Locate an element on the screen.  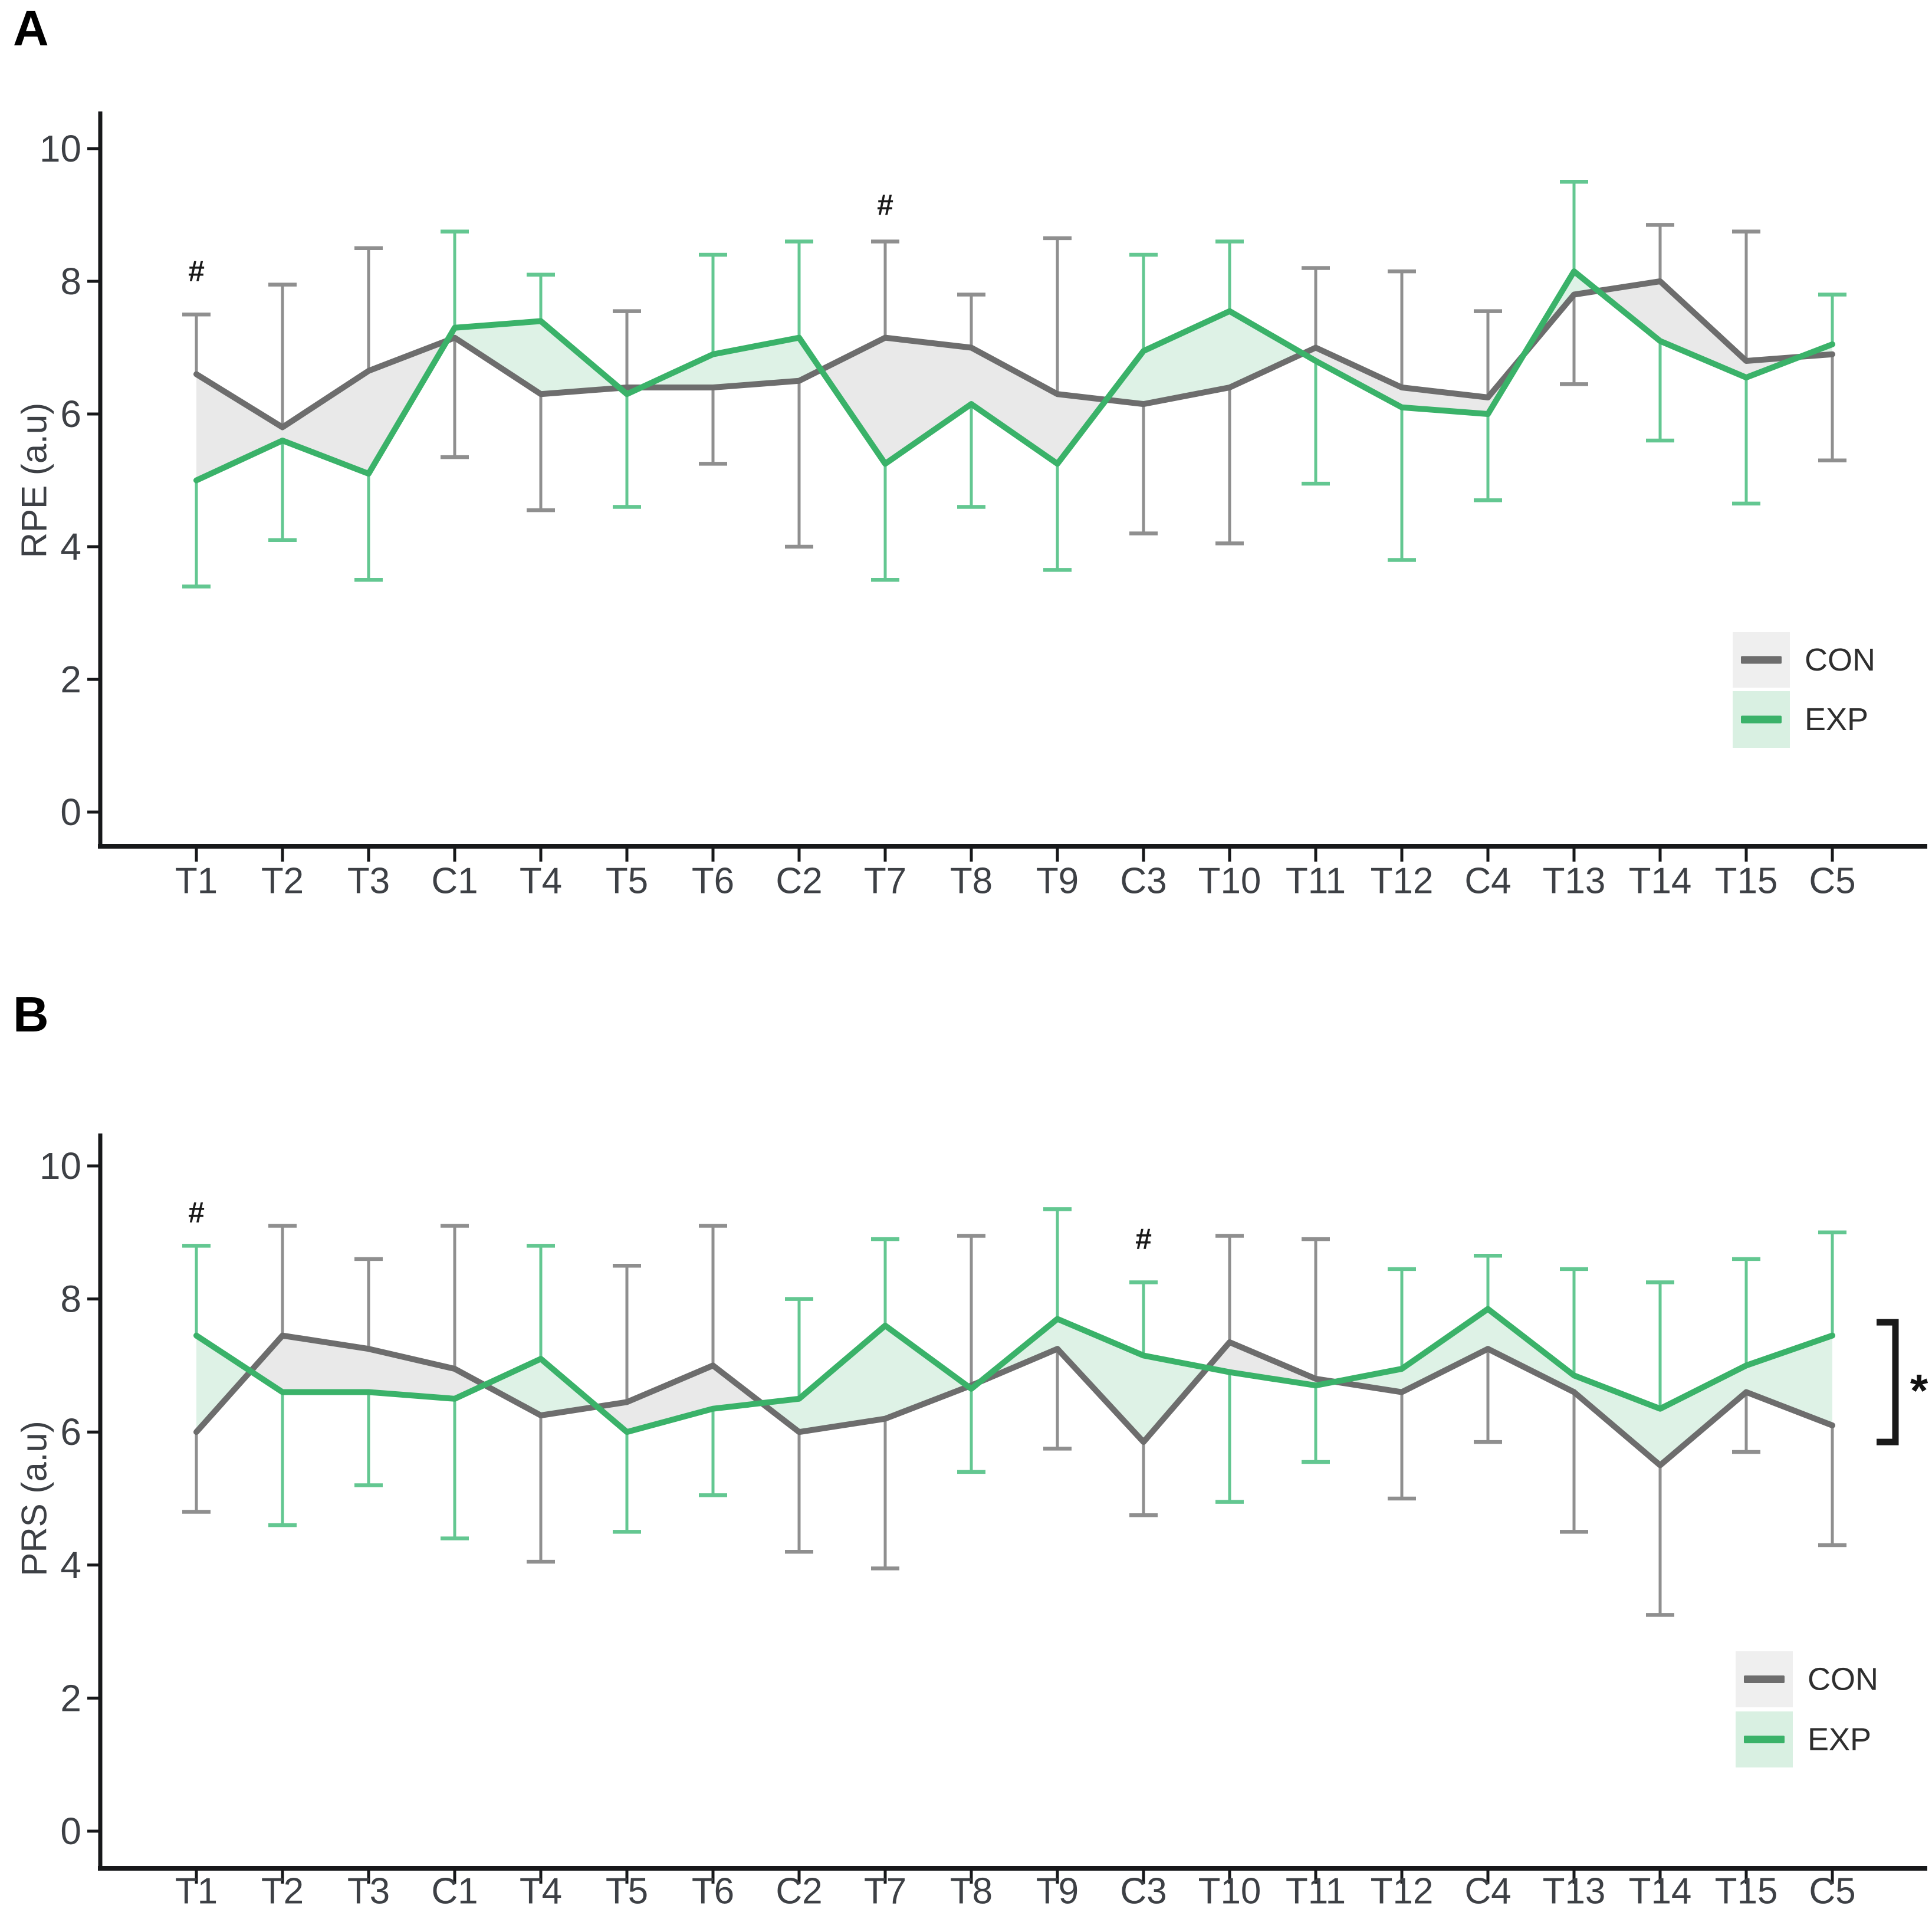
y-axis-title: RPE (a.u) is located at coordinates (34, 480).